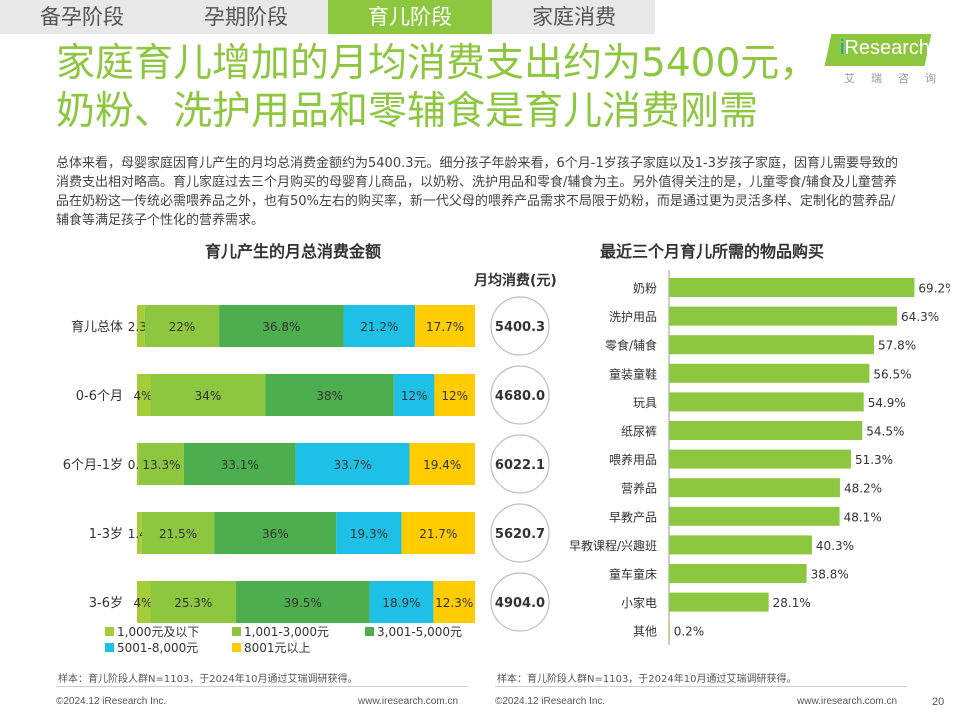 This screenshot has height=720, width=960. What do you see at coordinates (408, 701) in the screenshot?
I see `footer-url-left: www.iresearch.com.cn` at bounding box center [408, 701].